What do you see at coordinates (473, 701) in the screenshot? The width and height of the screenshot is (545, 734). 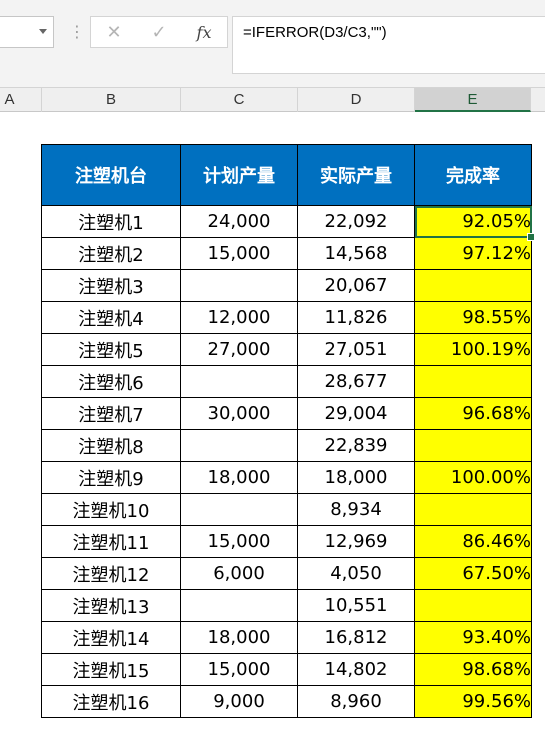 I see `rate-cell: 99.56%` at bounding box center [473, 701].